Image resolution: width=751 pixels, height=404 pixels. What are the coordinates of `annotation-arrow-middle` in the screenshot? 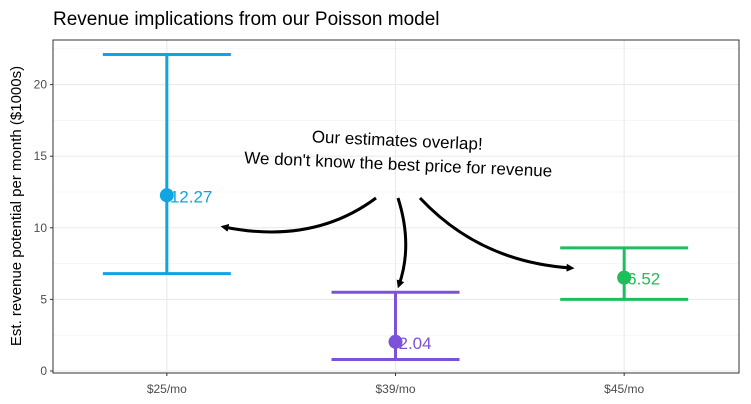 It's located at (402, 243).